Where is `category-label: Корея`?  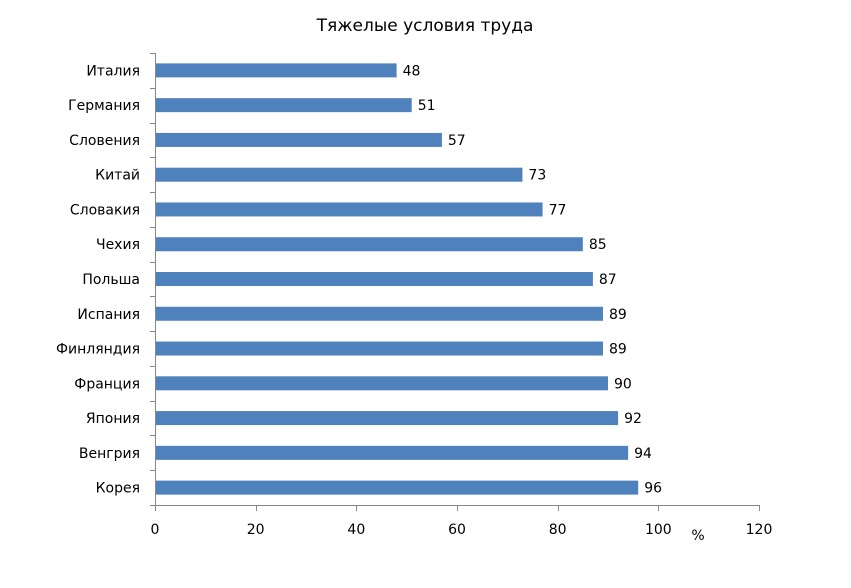 category-label: Корея is located at coordinates (118, 489).